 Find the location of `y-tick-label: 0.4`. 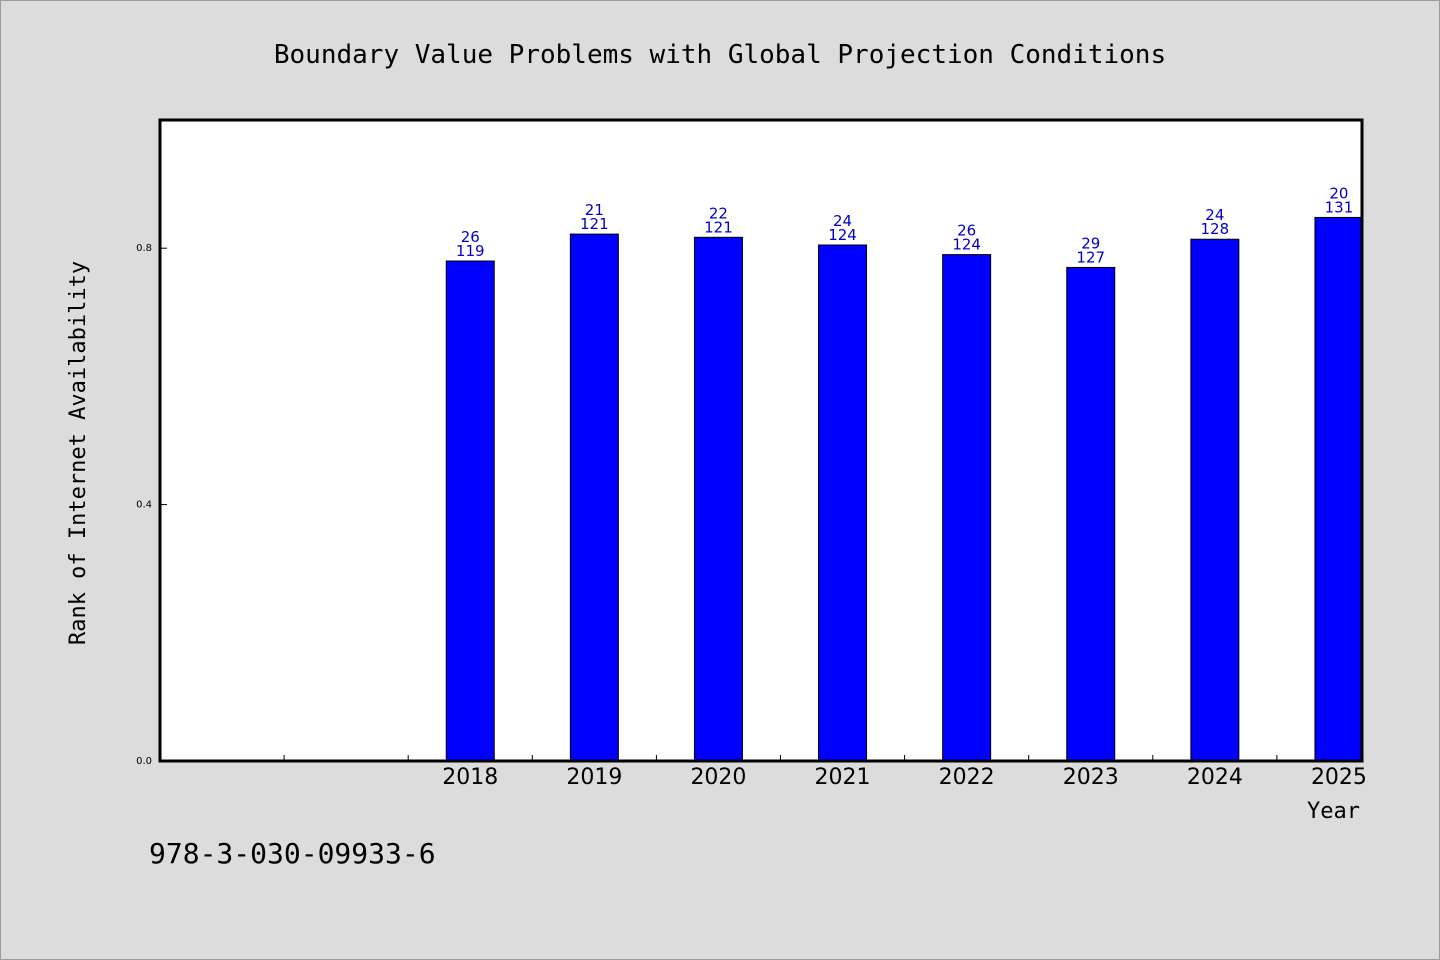

y-tick-label: 0.4 is located at coordinates (144, 505).